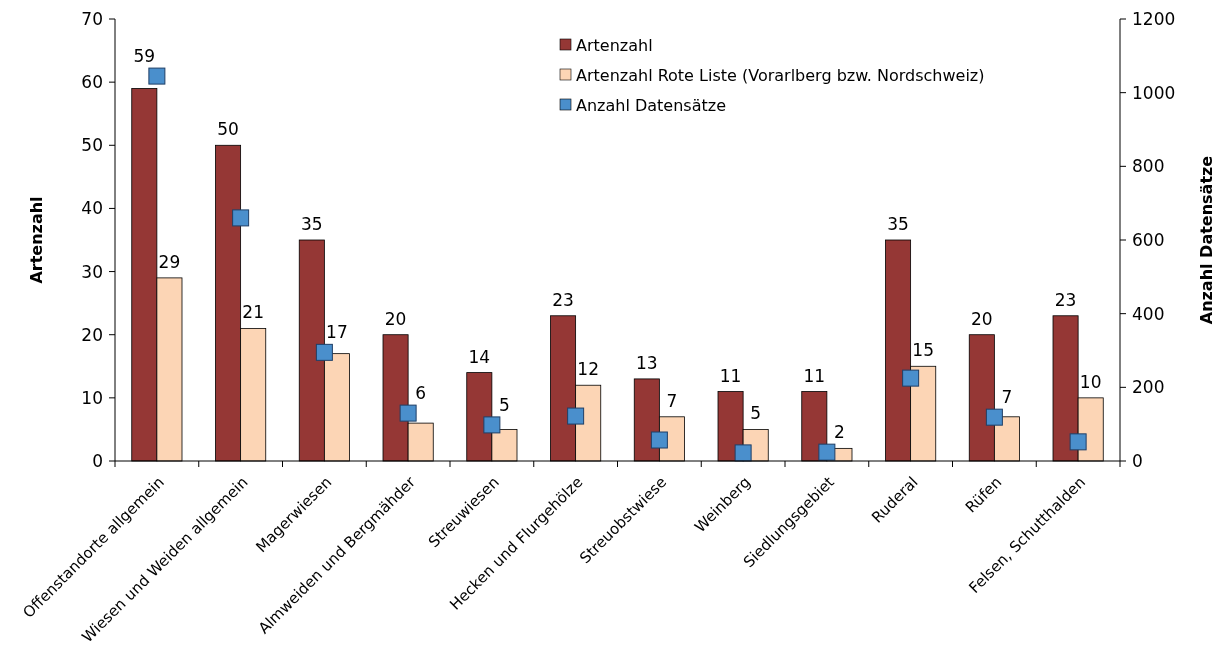 The image size is (1219, 661). Describe the element at coordinates (421, 393) in the screenshot. I see `data-label: 6` at that location.